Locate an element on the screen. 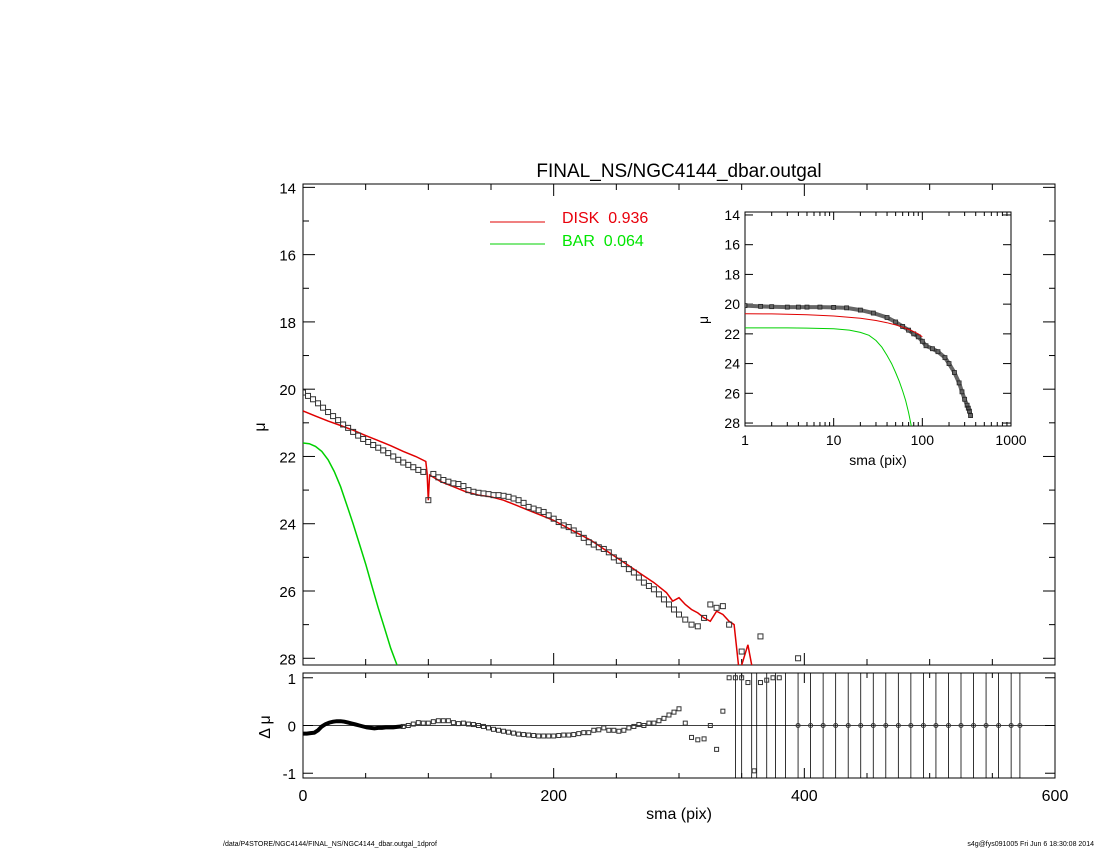 The width and height of the screenshot is (1100, 850). main-y-tick-label: 18 is located at coordinates (287, 323).